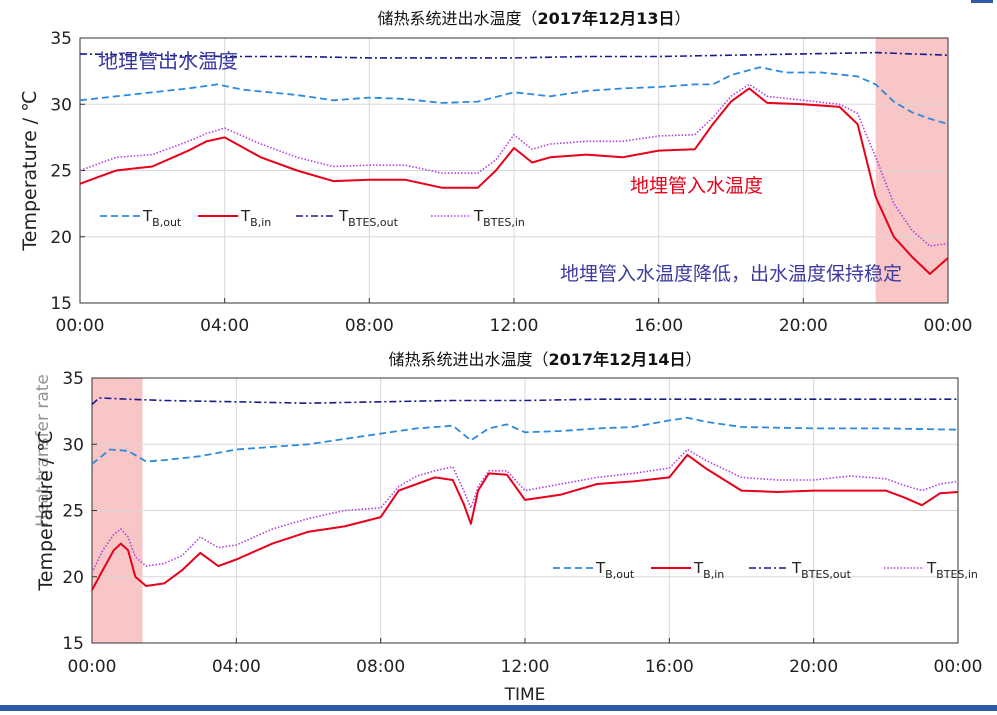 Image resolution: width=997 pixels, height=715 pixels. I want to click on chart-annotation: 地埋管入水温度, so click(696, 186).